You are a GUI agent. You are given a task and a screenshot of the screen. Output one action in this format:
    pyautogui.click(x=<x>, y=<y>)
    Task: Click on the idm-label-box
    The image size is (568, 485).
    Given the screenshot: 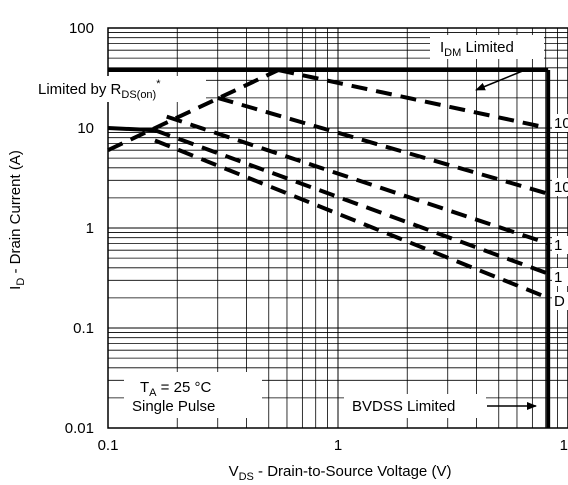 What is the action you would take?
    pyautogui.click(x=487, y=47)
    